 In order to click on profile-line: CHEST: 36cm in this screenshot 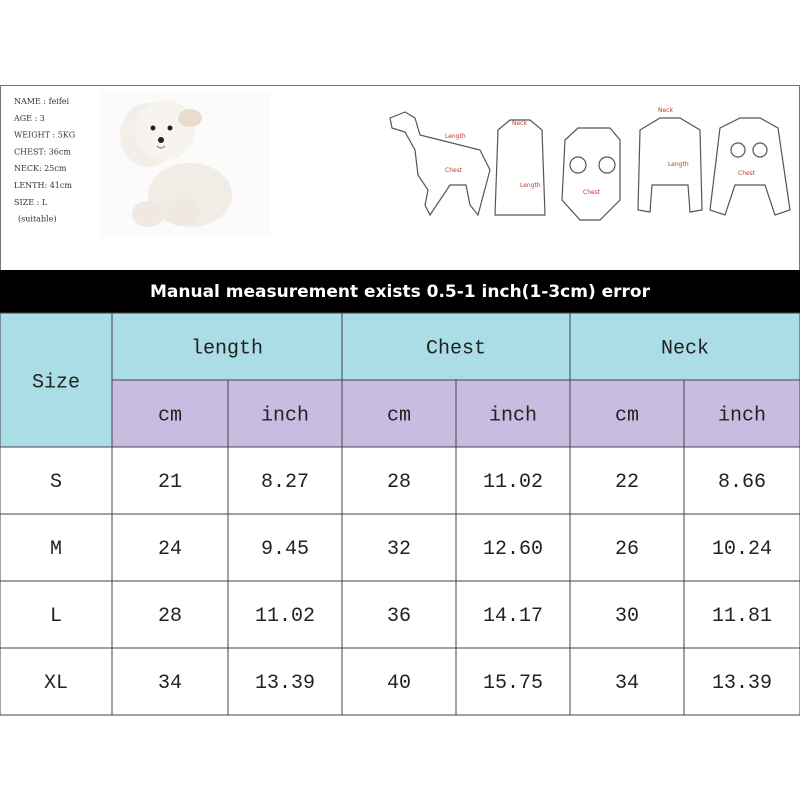, I will do `click(42, 151)`.